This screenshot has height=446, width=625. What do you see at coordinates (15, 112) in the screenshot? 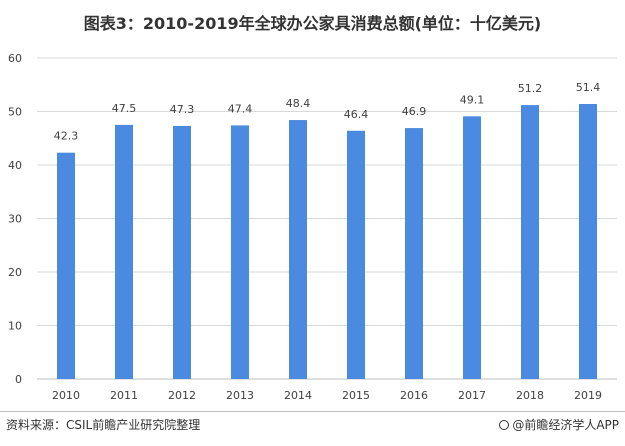
I see `y-tick-label: 50` at bounding box center [15, 112].